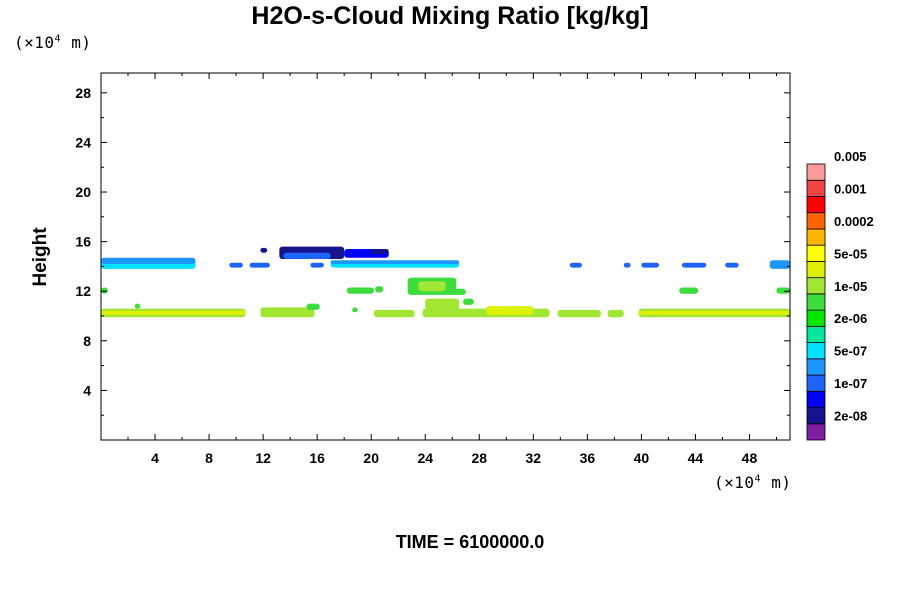 Image resolution: width=900 pixels, height=600 pixels. Describe the element at coordinates (850, 156) in the screenshot. I see `colorbar-label: 0.005` at that location.